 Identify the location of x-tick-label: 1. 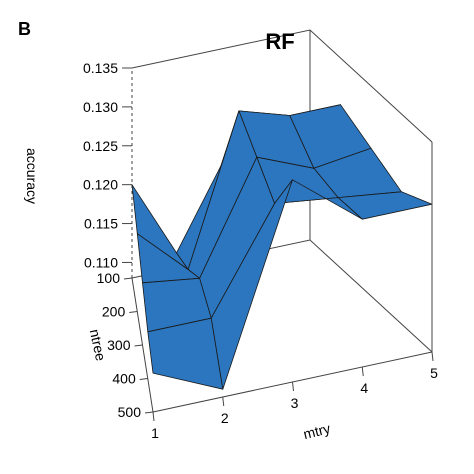
(155, 433).